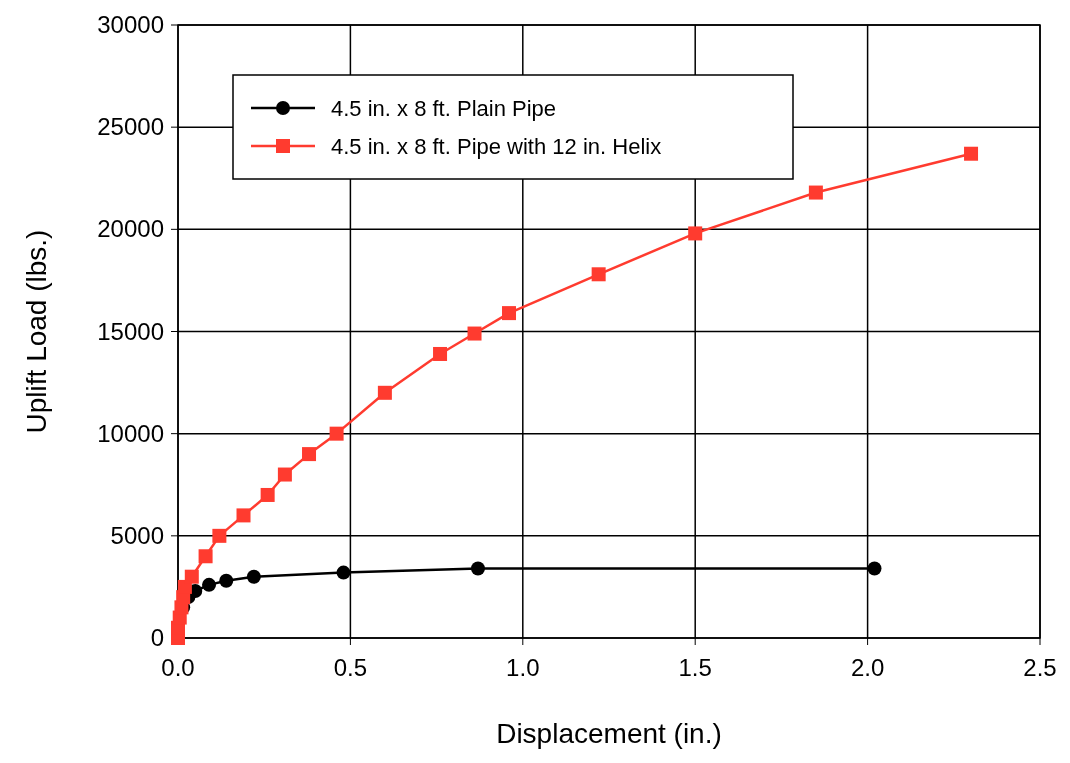  What do you see at coordinates (695, 667) in the screenshot?
I see `x-tick-label: 1.5` at bounding box center [695, 667].